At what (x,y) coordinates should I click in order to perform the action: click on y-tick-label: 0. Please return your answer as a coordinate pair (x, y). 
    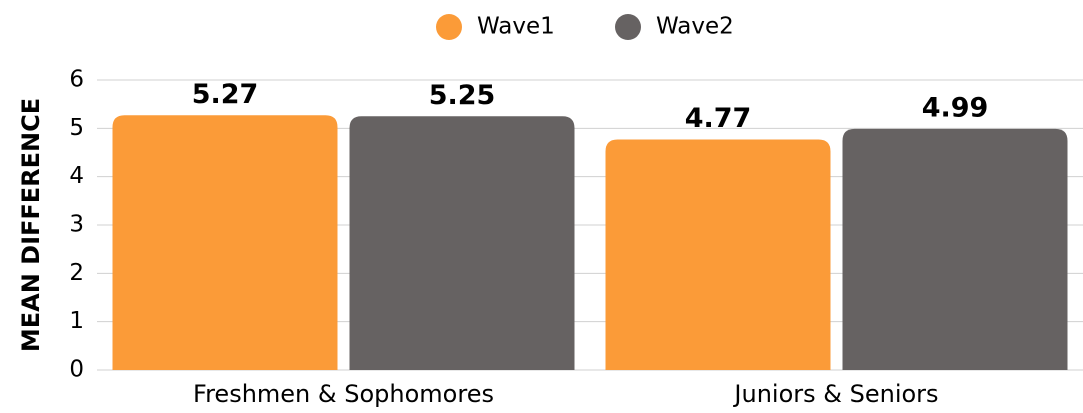
    Looking at the image, I should click on (76, 370).